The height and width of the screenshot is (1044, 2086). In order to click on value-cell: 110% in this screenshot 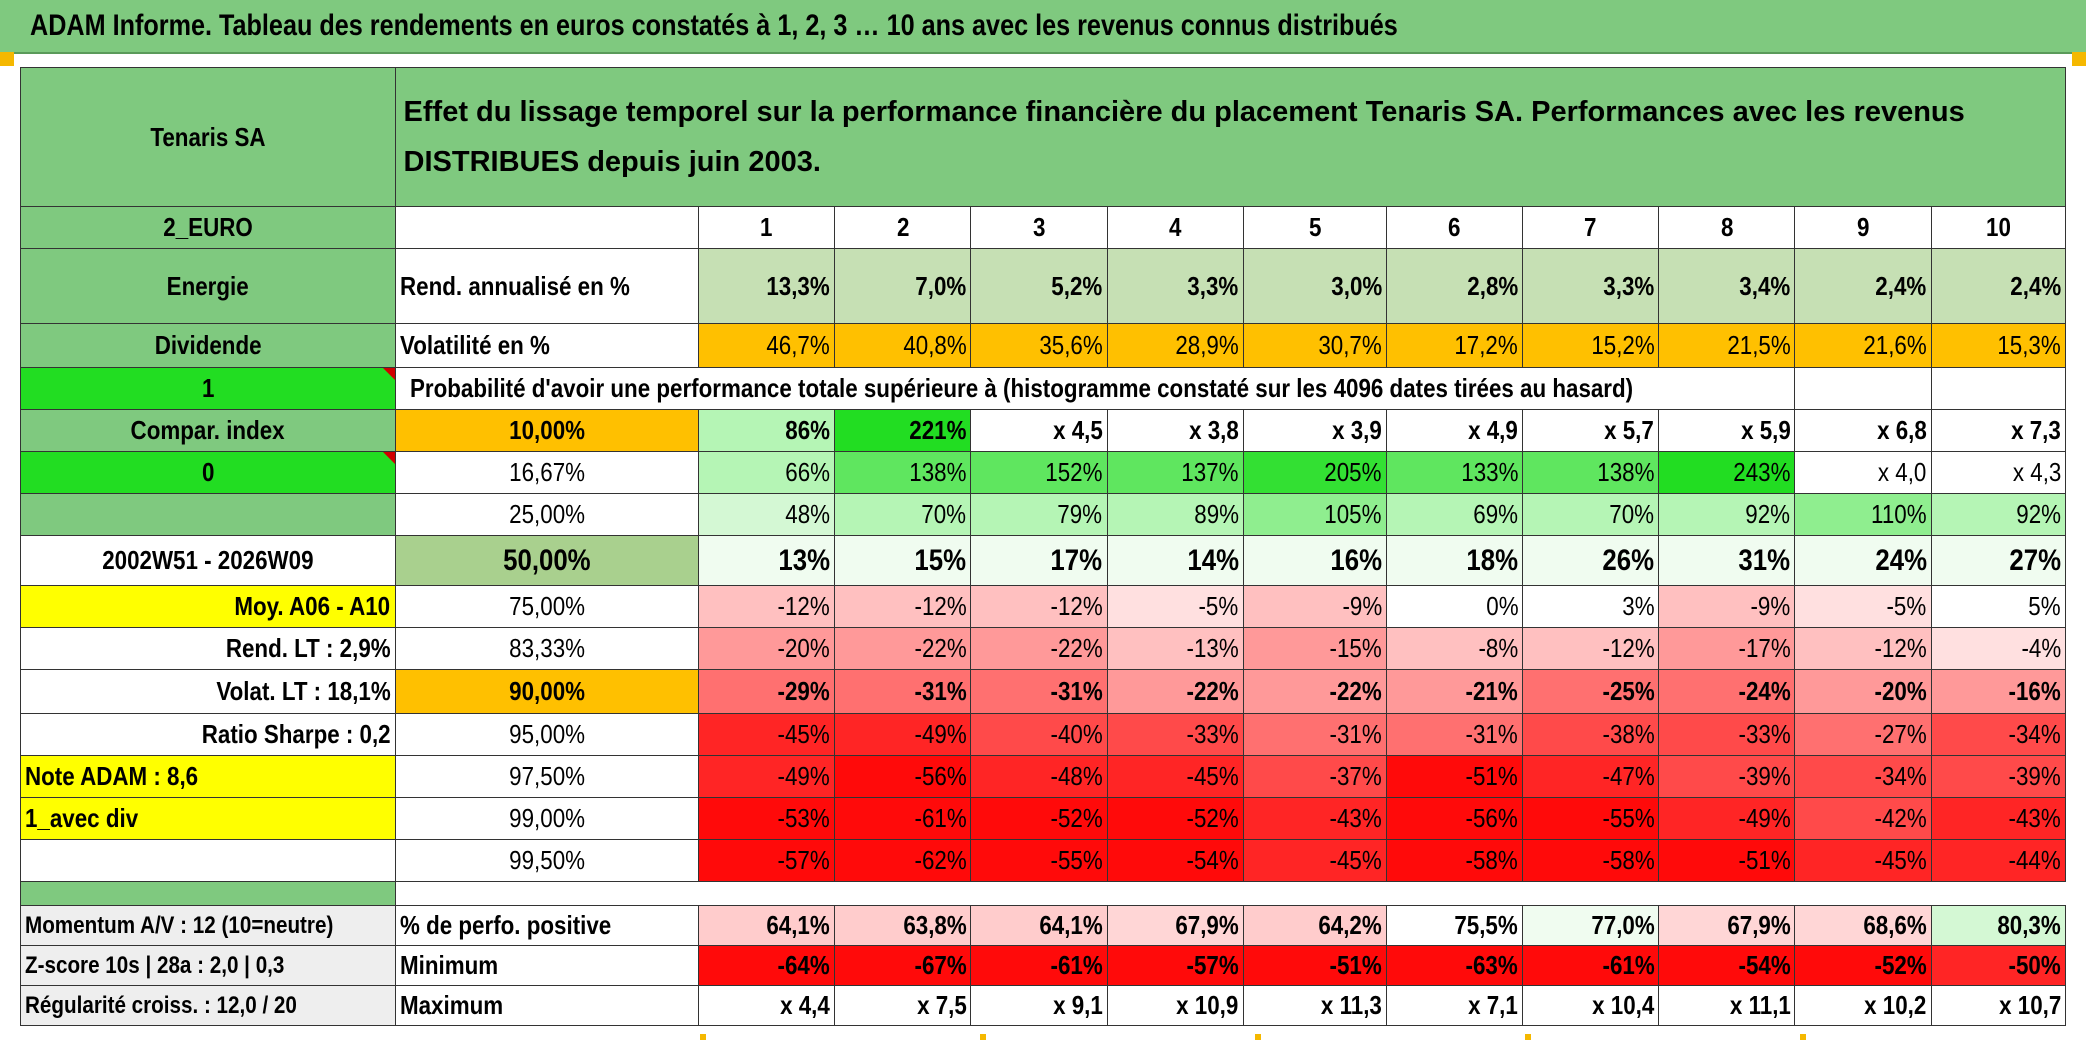, I will do `click(1863, 514)`.